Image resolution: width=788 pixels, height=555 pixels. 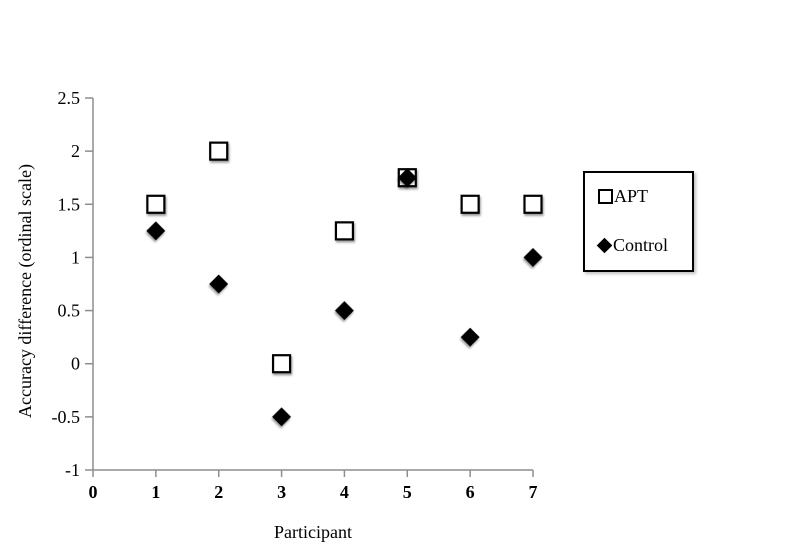 I want to click on legend-item-control: Control, so click(x=642, y=245).